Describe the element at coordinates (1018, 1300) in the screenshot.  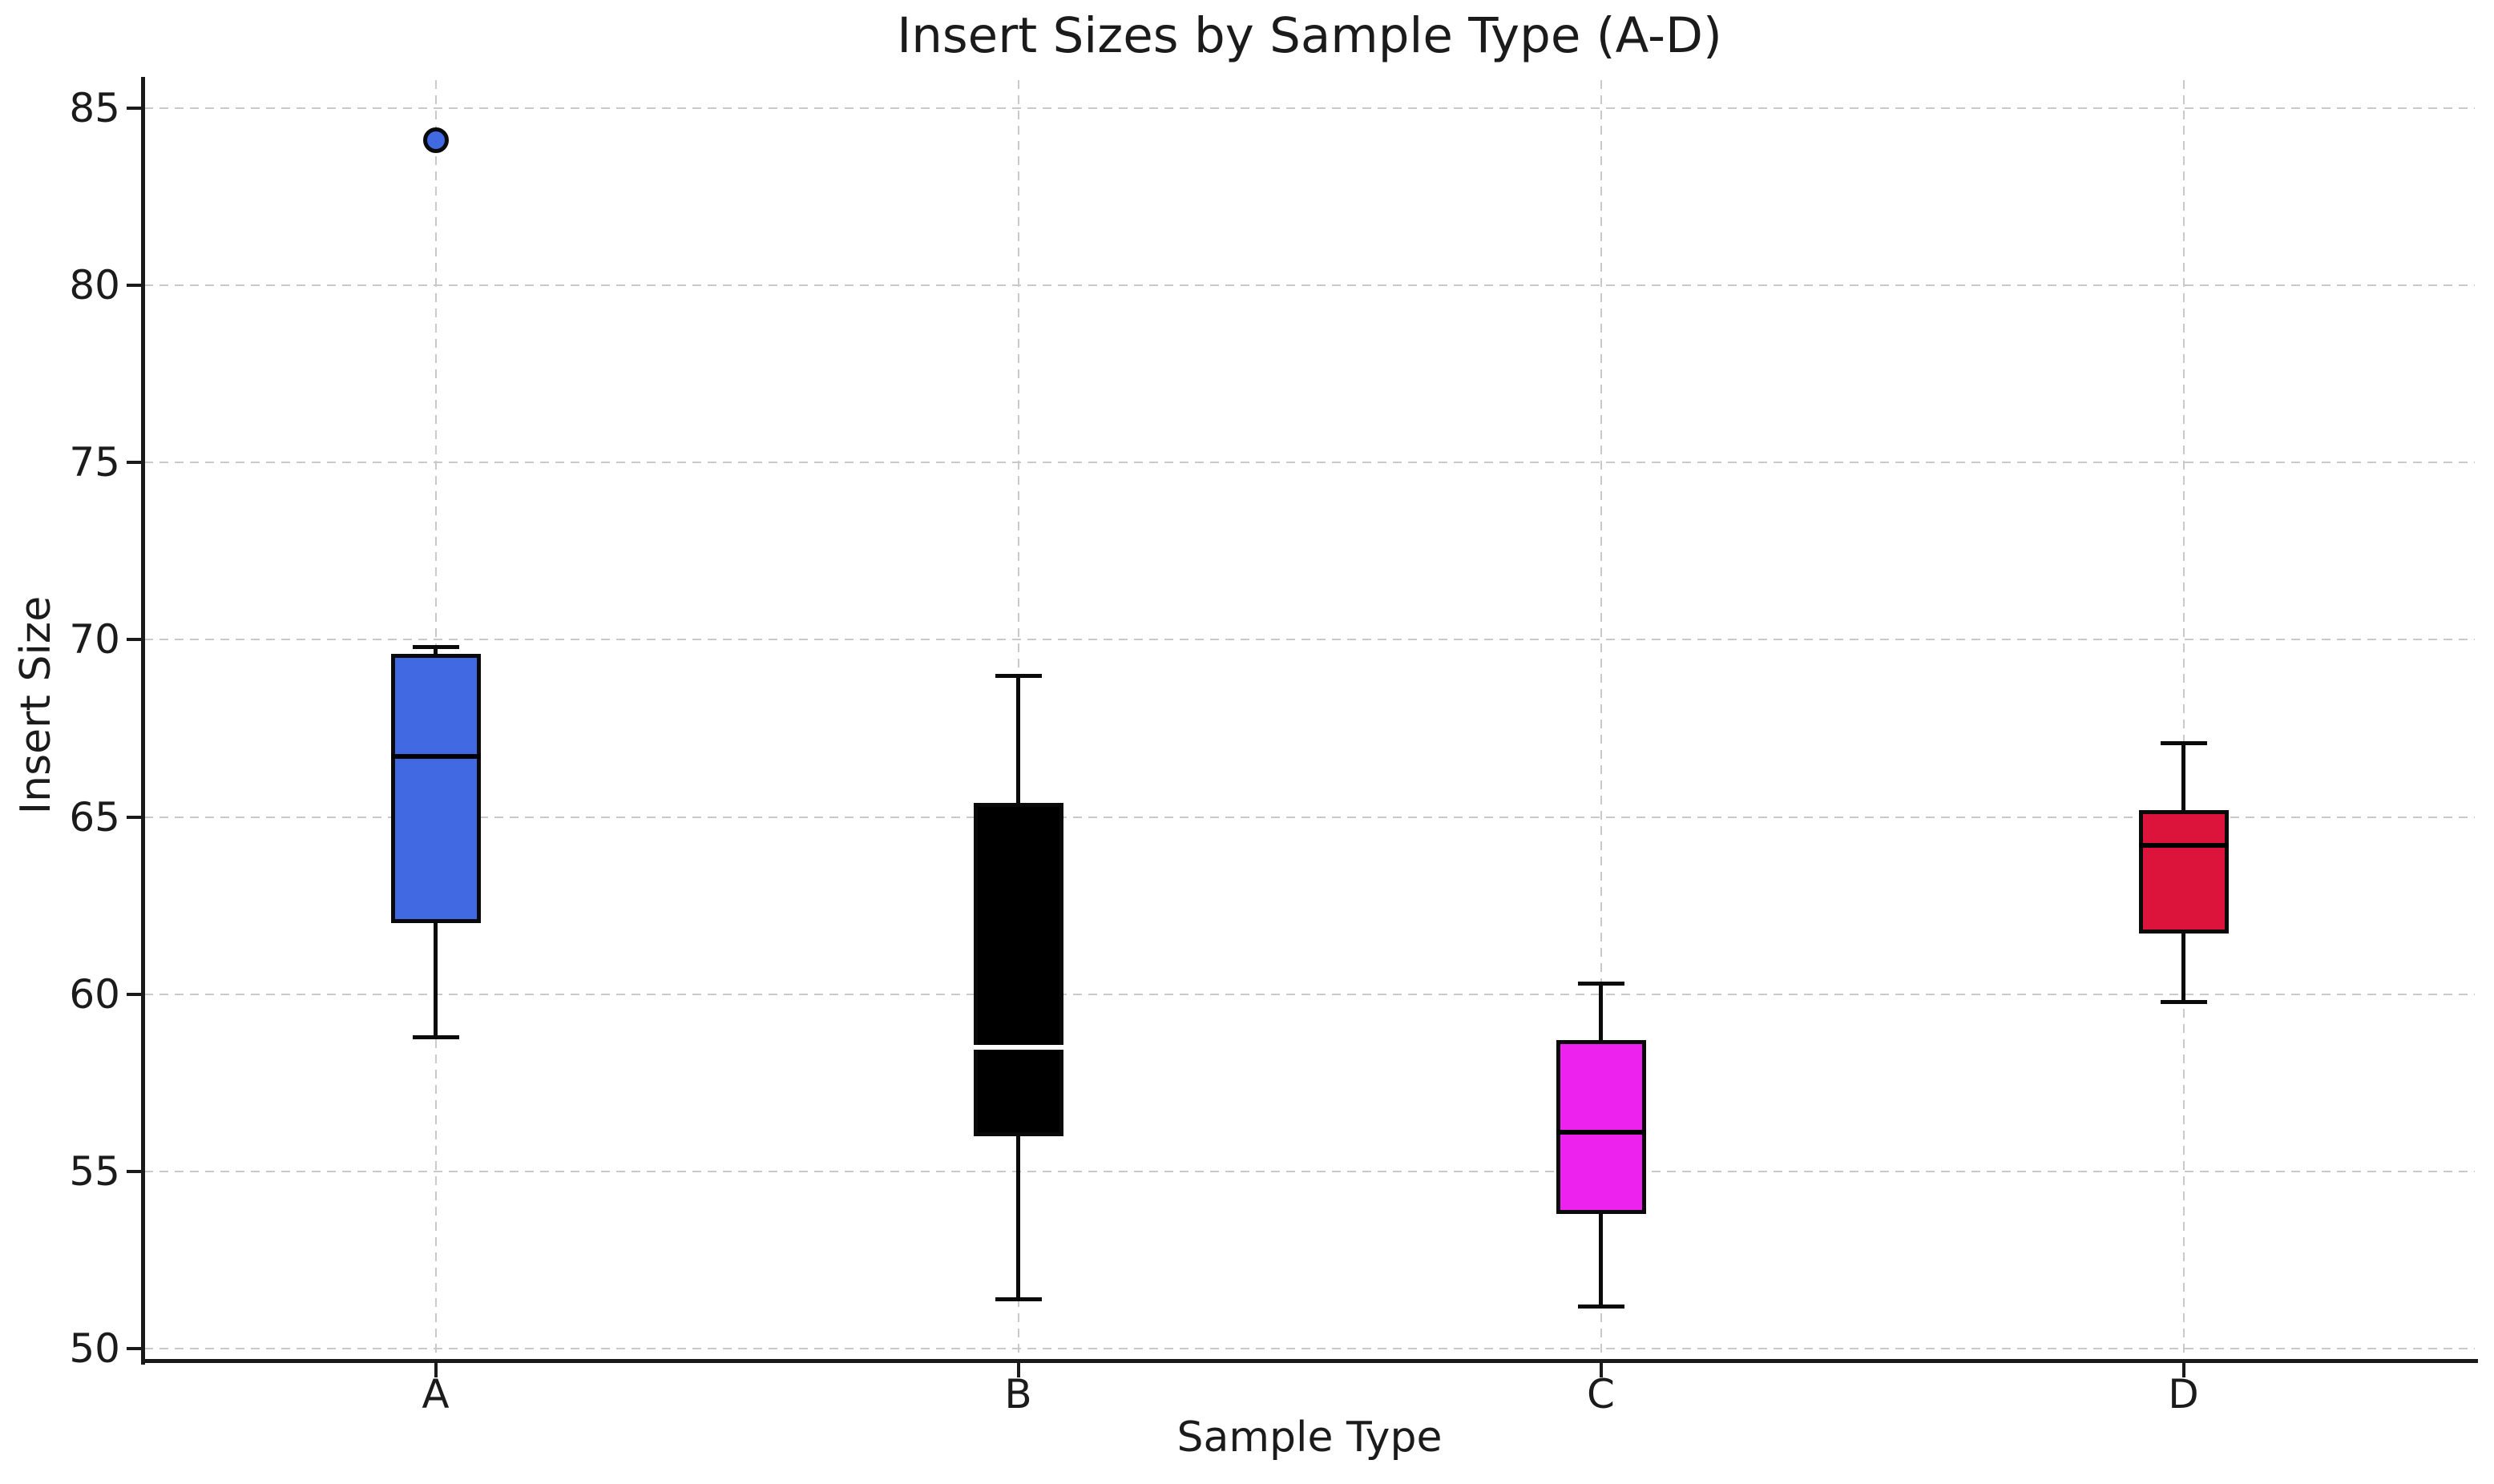
I see `whisker-cap-bottom-B` at that location.